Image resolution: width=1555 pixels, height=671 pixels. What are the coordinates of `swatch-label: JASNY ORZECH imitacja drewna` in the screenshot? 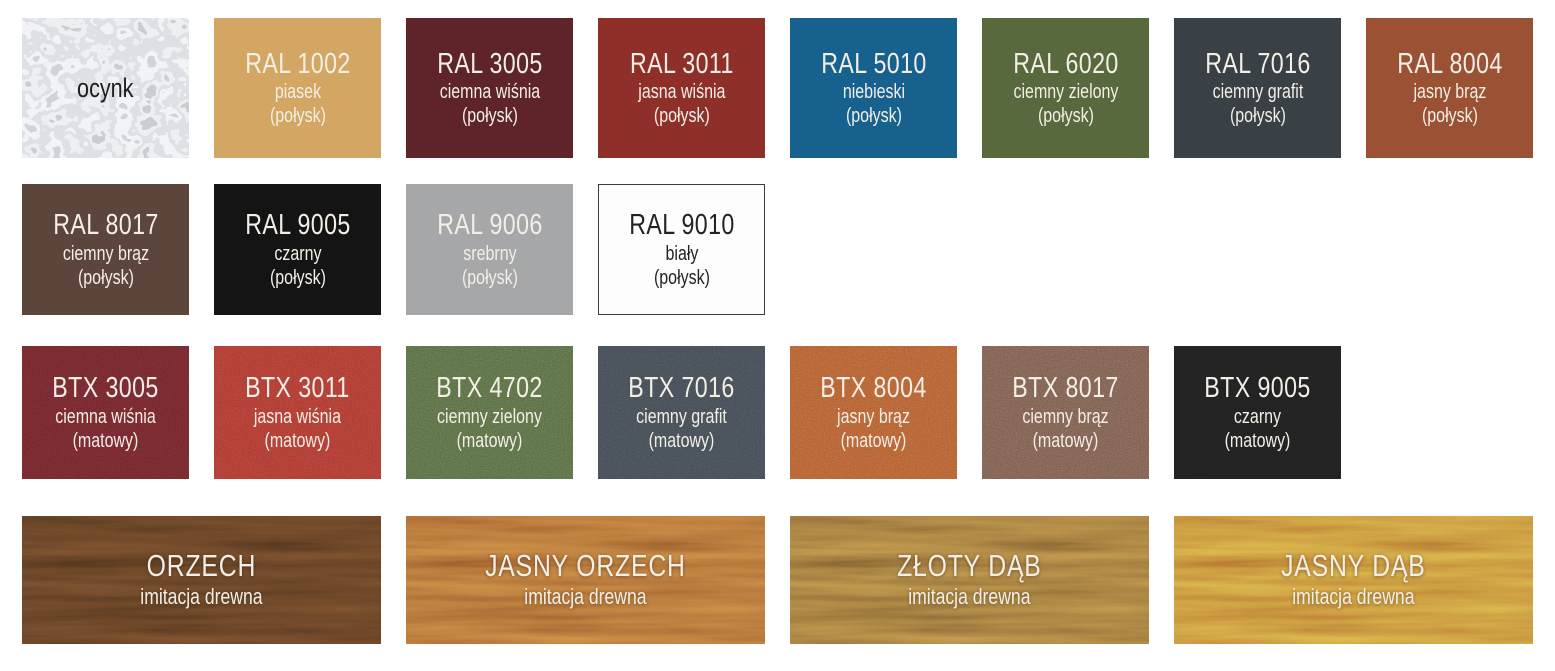 It's located at (585, 579).